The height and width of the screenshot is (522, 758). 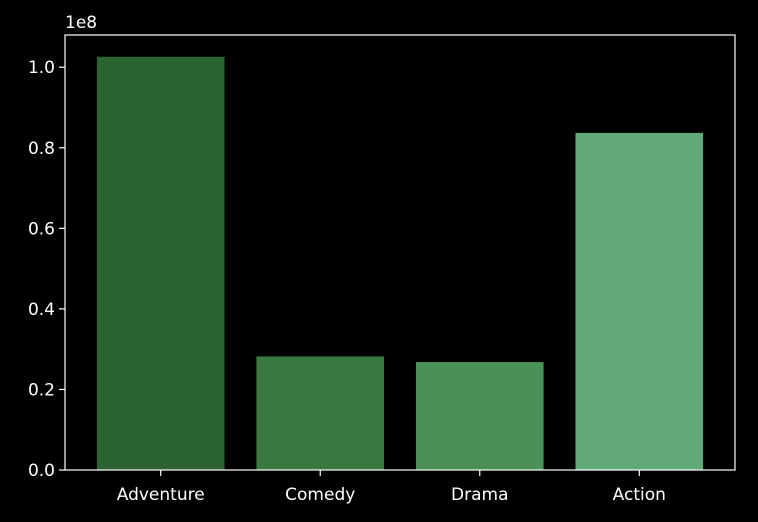 What do you see at coordinates (41, 149) in the screenshot?
I see `y-tick-label: 0.8` at bounding box center [41, 149].